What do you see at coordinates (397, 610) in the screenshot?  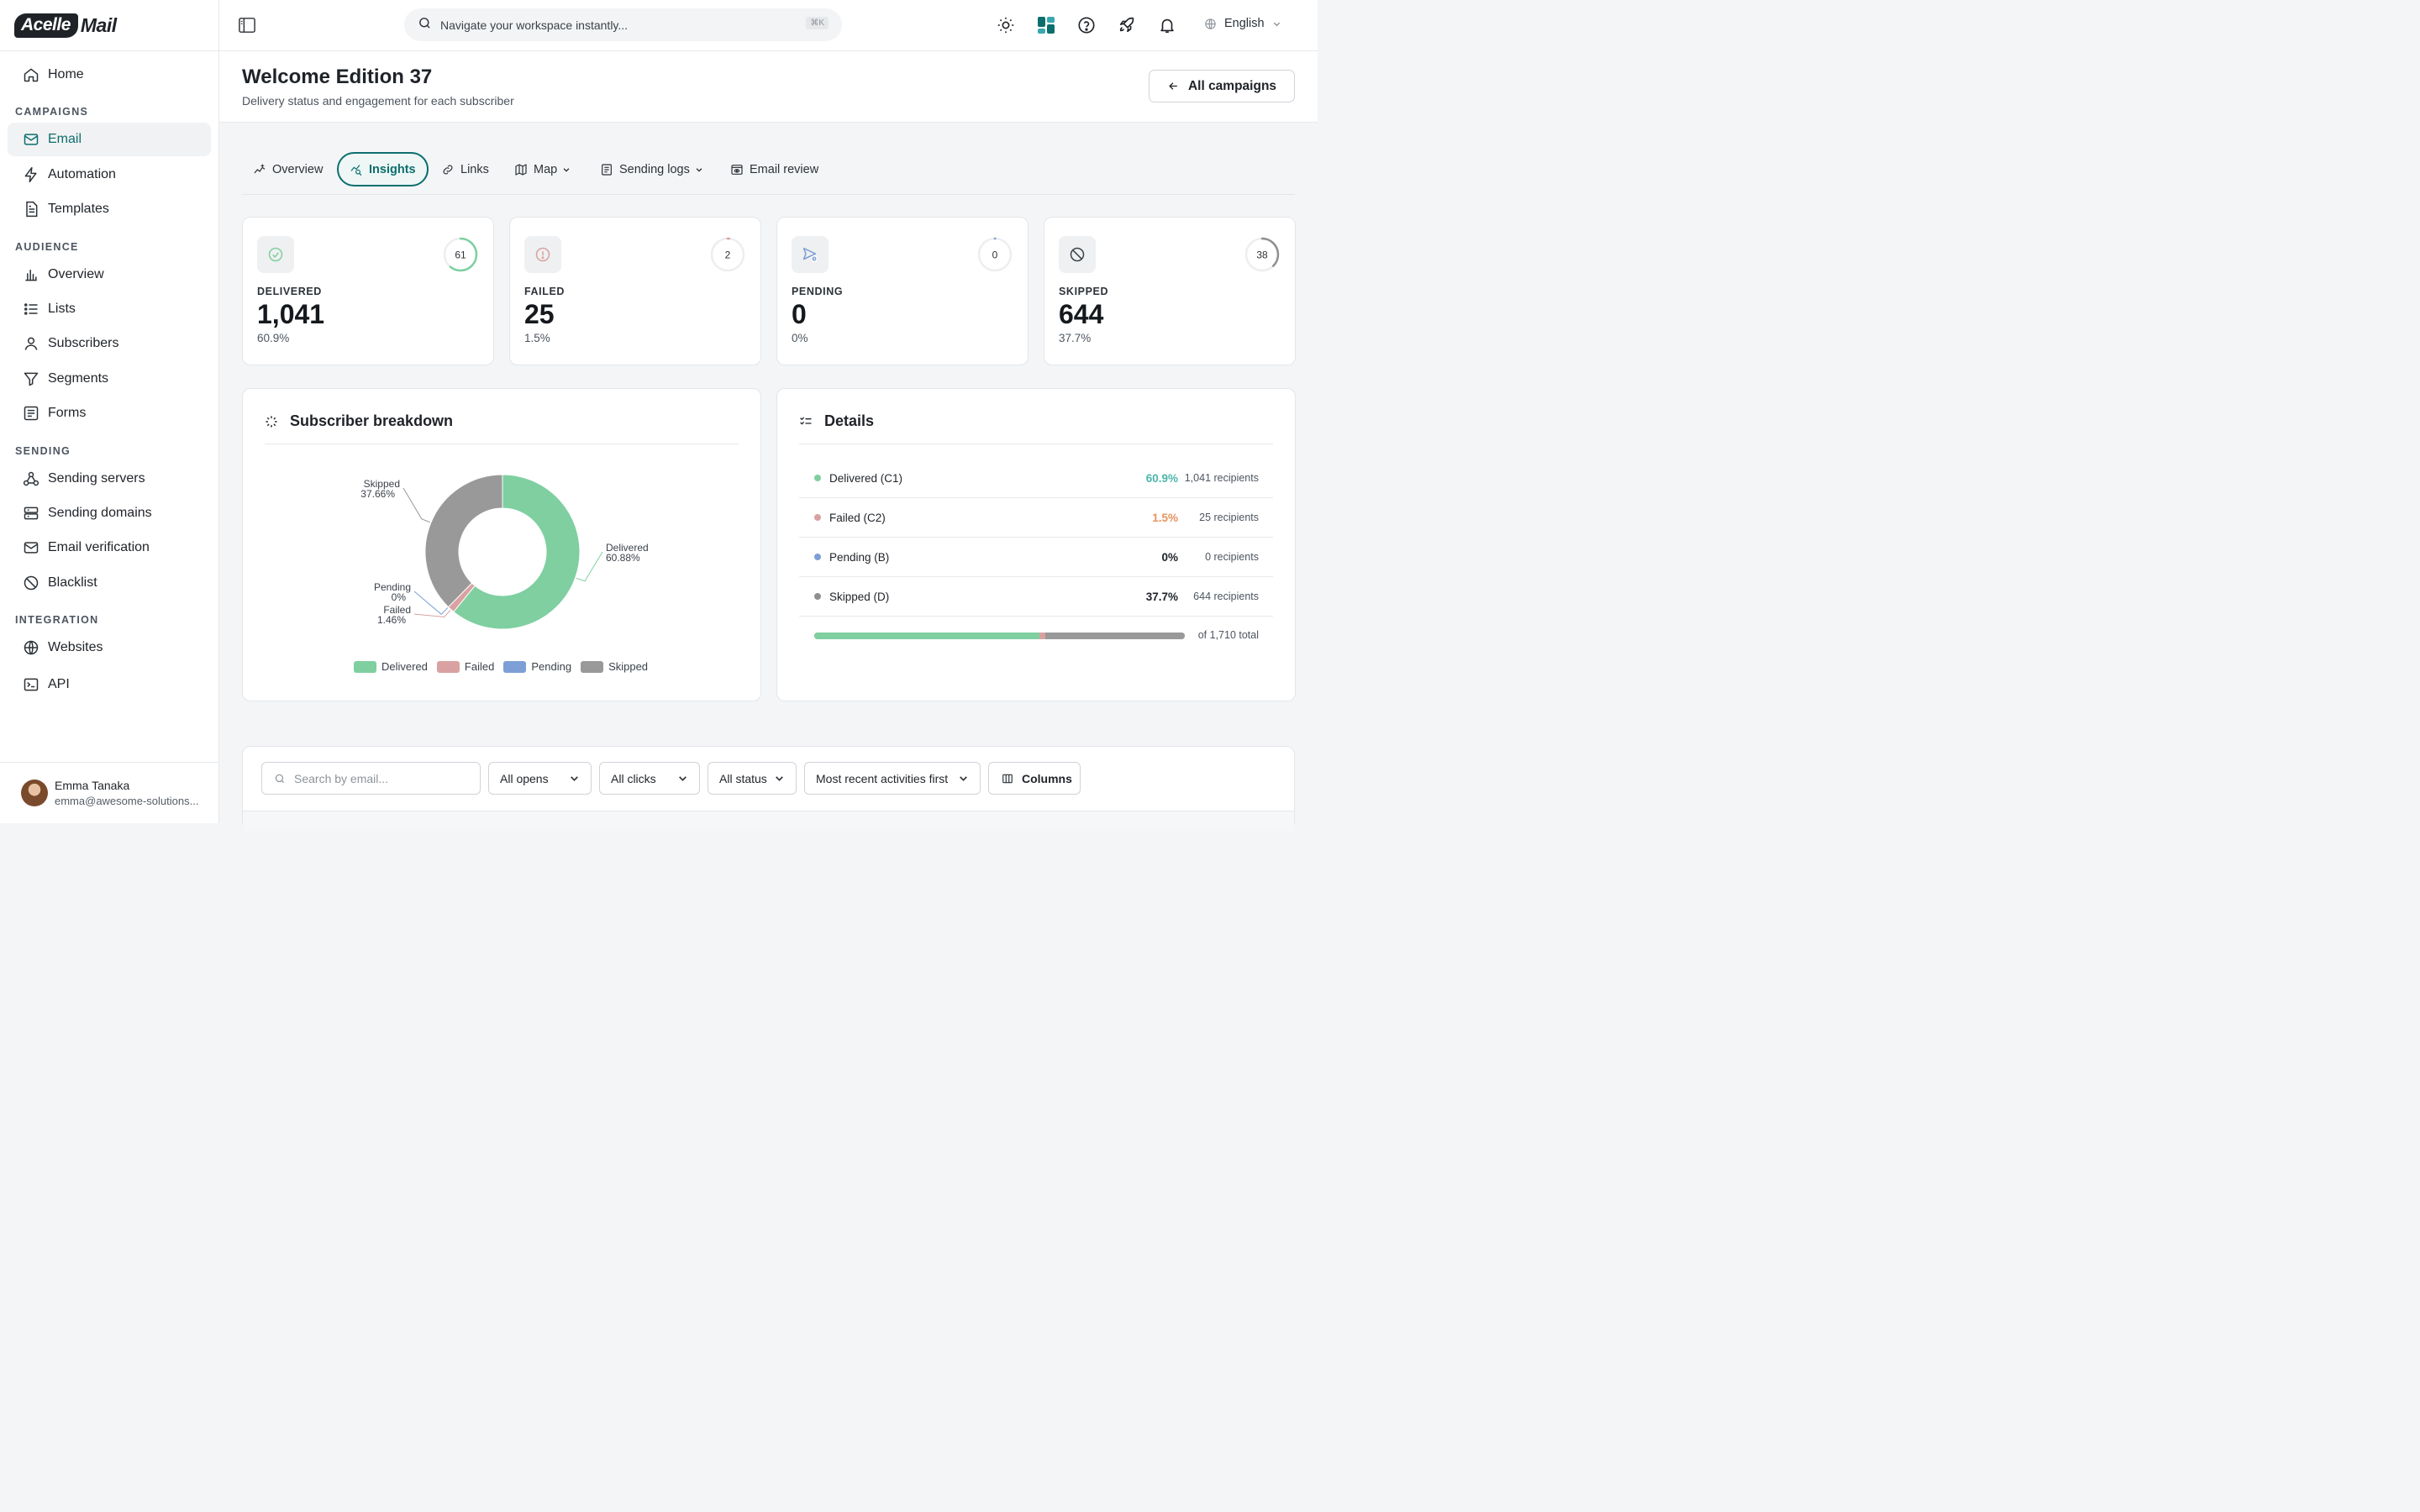 I see `slice-label-name: Failed` at bounding box center [397, 610].